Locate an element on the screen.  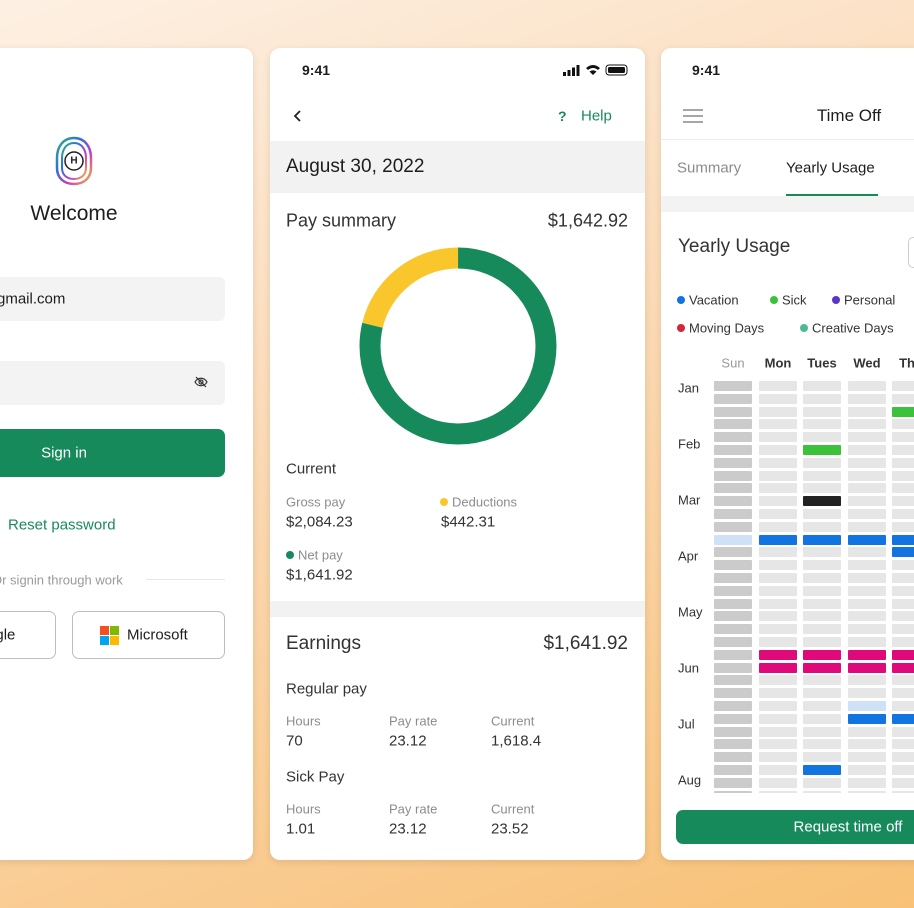
google-label: Google is located at coordinates (8, 635).